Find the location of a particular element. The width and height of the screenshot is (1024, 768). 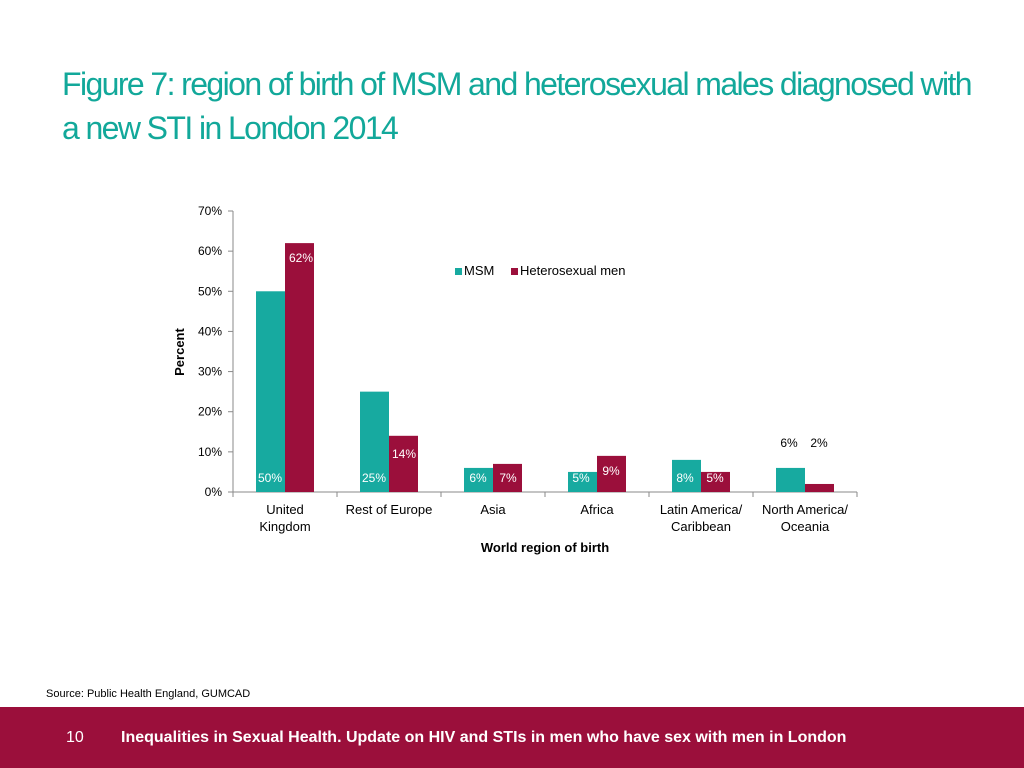

x-category-label: North America/ is located at coordinates (805, 509).